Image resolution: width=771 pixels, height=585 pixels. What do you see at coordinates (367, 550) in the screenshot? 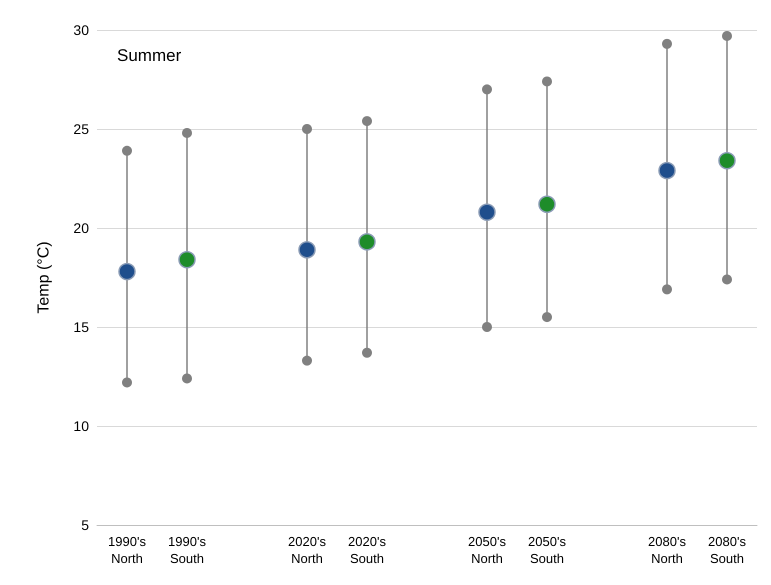
I see `x-tick-label: 2020's South` at bounding box center [367, 550].